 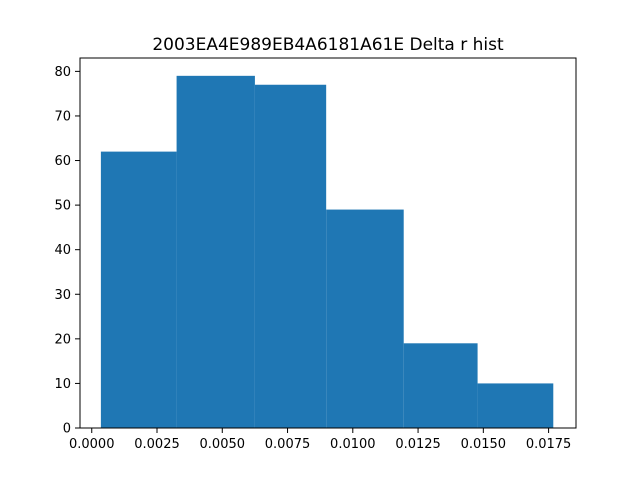 I want to click on x-tick-label: 0.0150, so click(x=484, y=444).